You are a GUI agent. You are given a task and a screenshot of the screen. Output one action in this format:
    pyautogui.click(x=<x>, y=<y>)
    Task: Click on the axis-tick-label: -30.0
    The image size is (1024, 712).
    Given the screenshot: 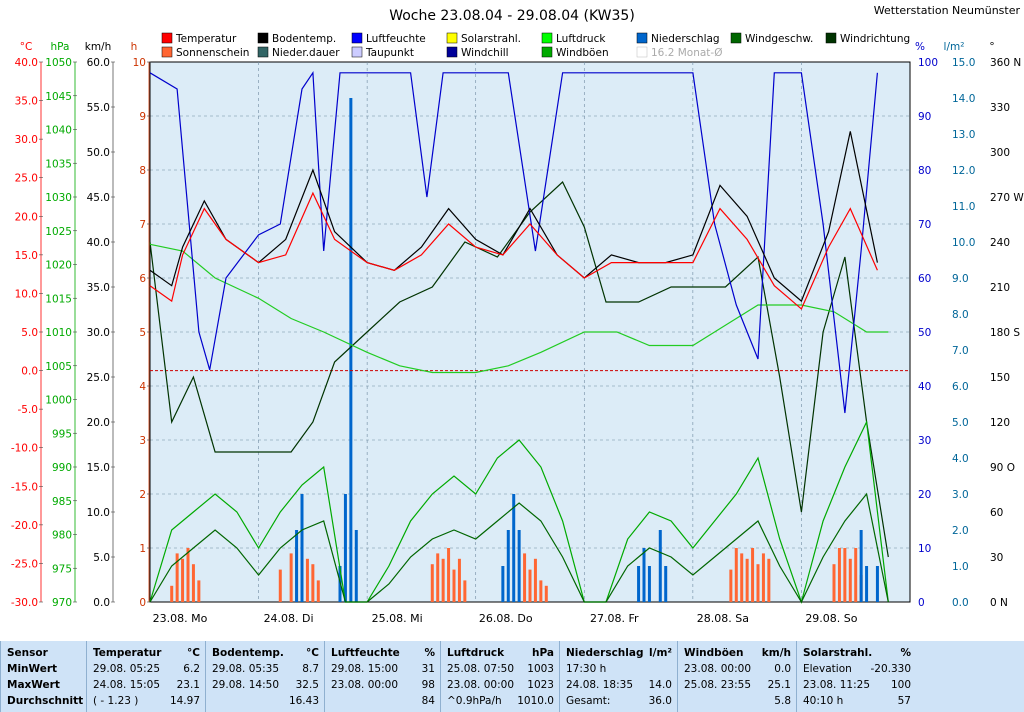 What is the action you would take?
    pyautogui.click(x=24, y=603)
    